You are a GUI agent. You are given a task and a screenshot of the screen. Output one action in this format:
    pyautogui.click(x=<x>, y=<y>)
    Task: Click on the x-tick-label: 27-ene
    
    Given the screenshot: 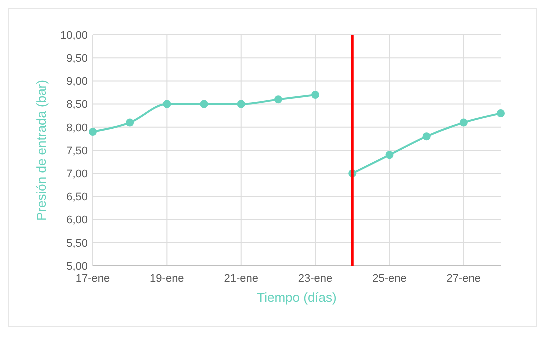 What is the action you would take?
    pyautogui.click(x=464, y=279)
    